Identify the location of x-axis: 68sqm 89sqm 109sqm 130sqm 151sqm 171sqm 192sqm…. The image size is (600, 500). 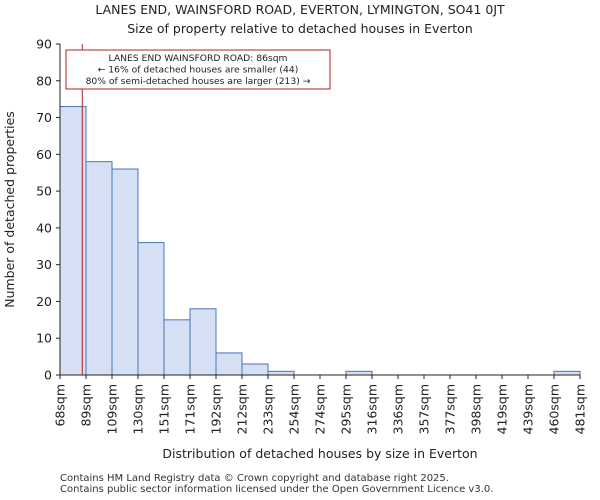
(320, 404).